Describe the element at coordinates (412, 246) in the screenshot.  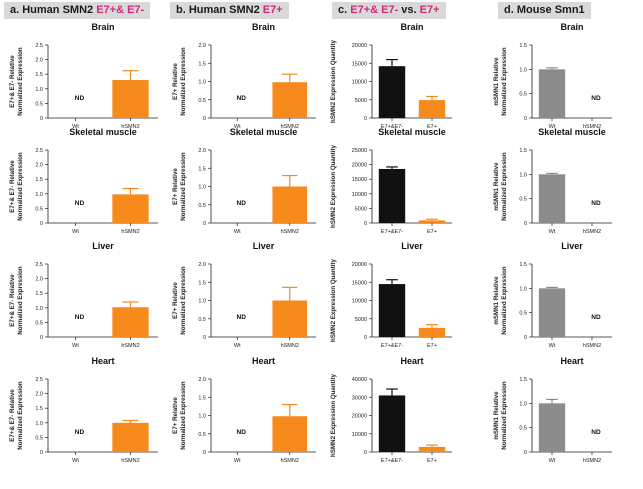
I see `c-liver-title: Liver` at that location.